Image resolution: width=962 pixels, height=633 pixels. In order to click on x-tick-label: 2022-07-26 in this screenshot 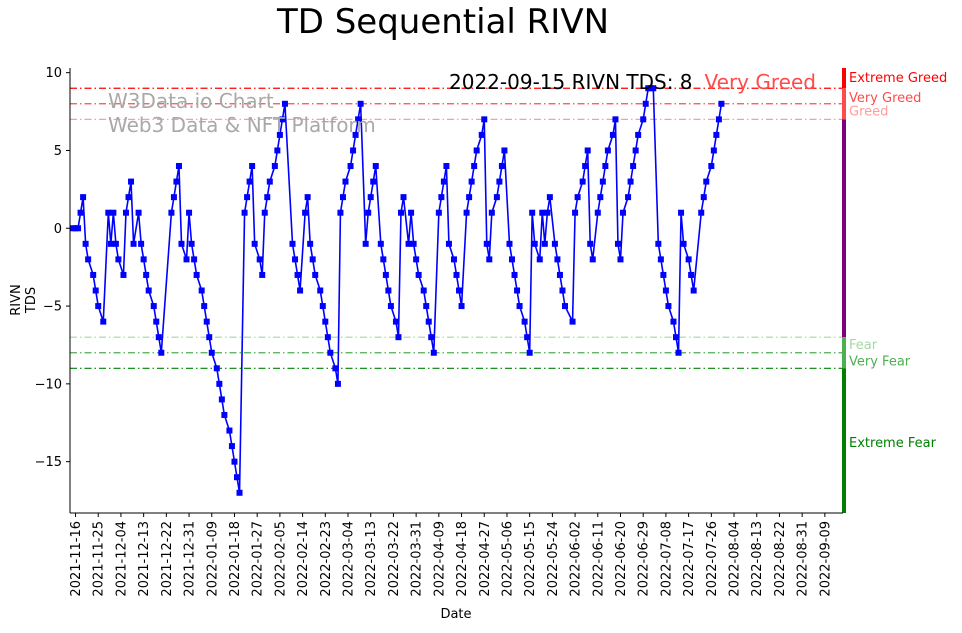, I will do `click(712, 559)`.